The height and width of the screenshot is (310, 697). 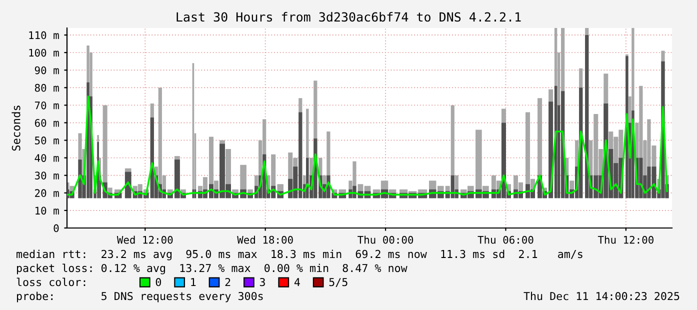 I want to click on legend-label: 4, so click(x=297, y=282).